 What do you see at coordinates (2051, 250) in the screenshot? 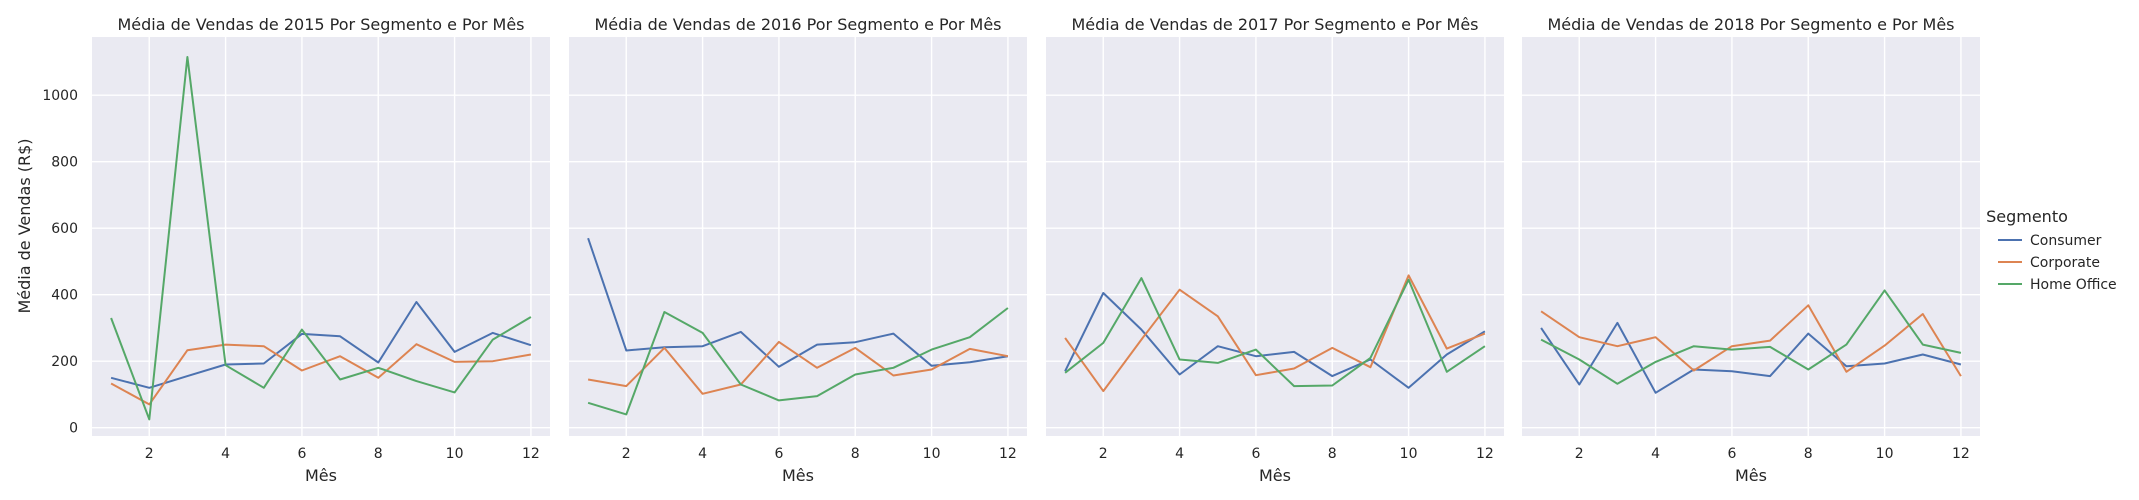
I see `legend: Segmento Consumer Corporate Home Office` at bounding box center [2051, 250].